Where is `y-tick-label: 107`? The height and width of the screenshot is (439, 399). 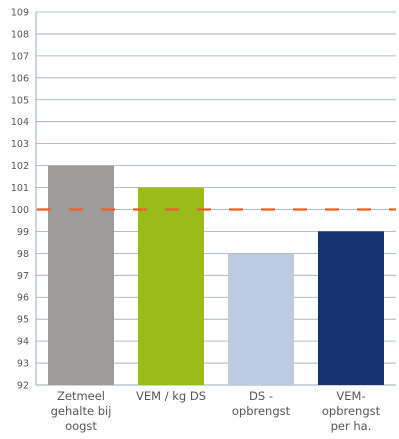 y-tick-label: 107 is located at coordinates (20, 56).